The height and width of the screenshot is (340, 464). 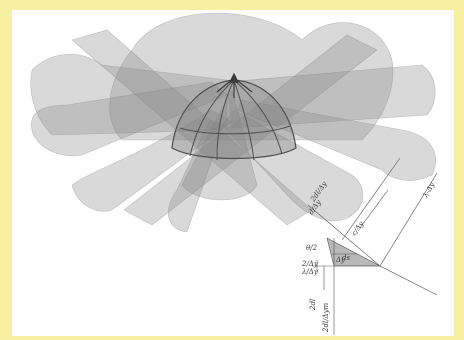 I want to click on plane-right-curl, so click(x=336, y=140).